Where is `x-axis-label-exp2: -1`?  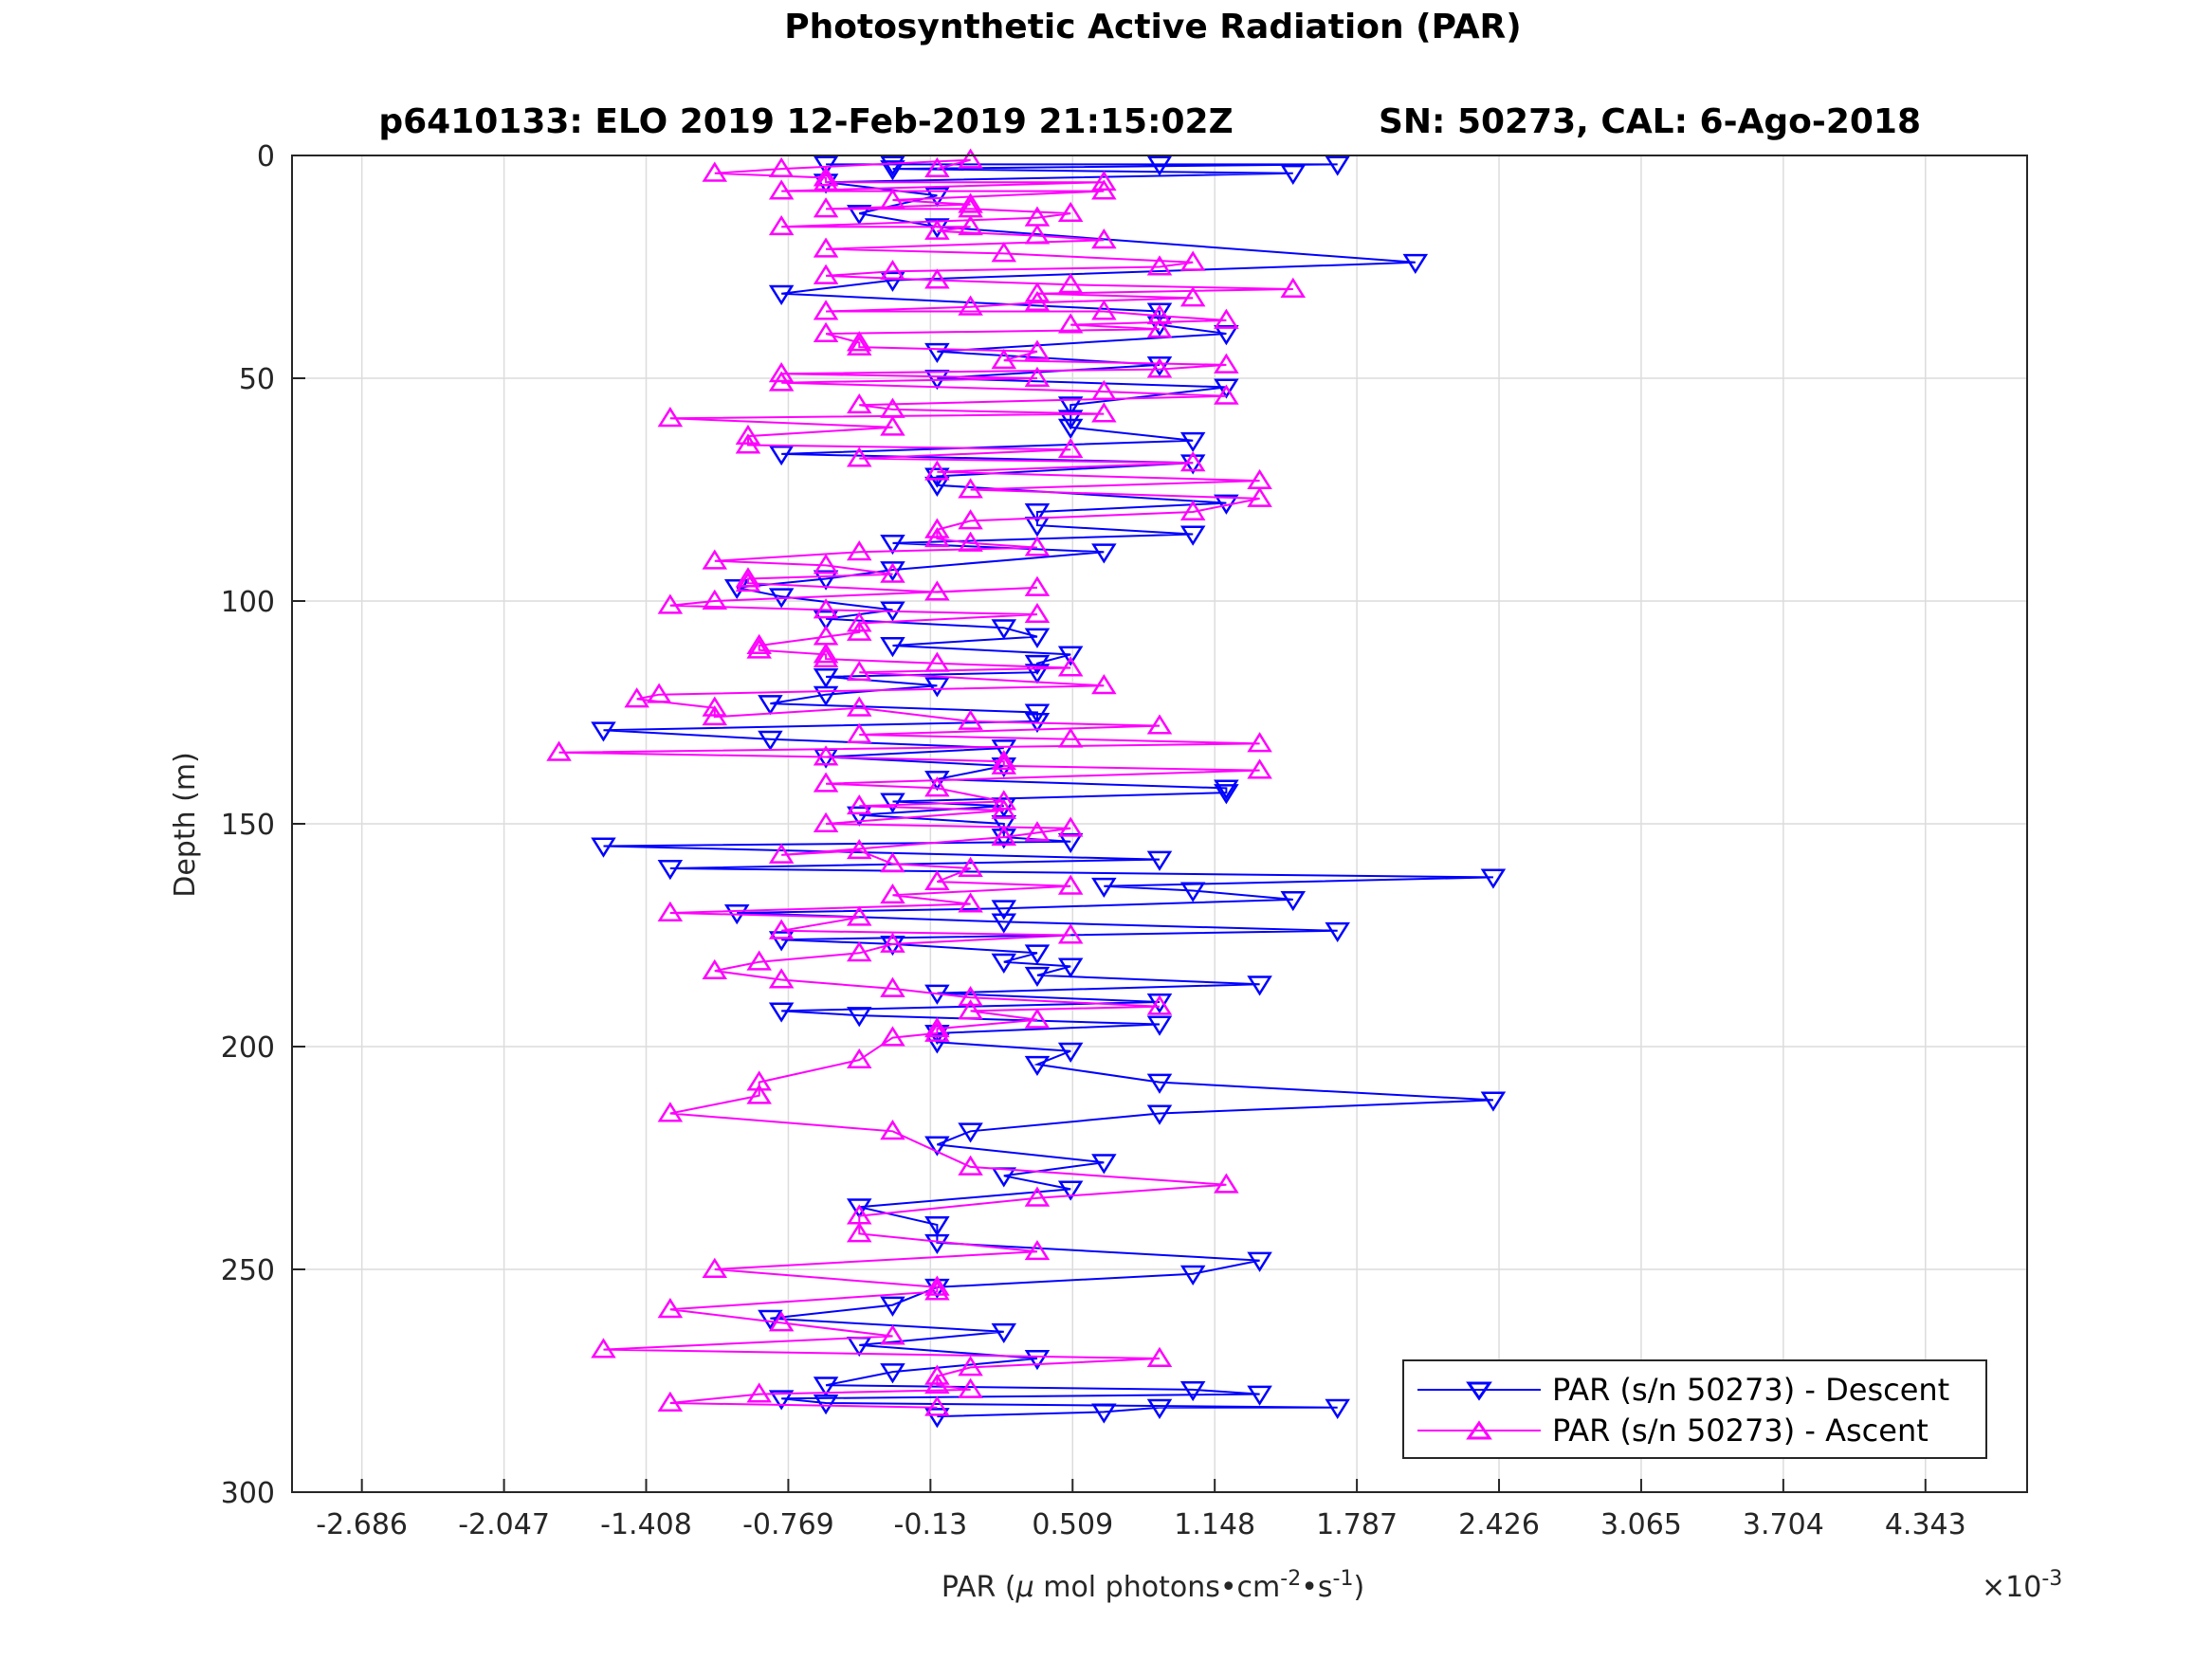
x-axis-label-exp2: -1 is located at coordinates (1343, 1579).